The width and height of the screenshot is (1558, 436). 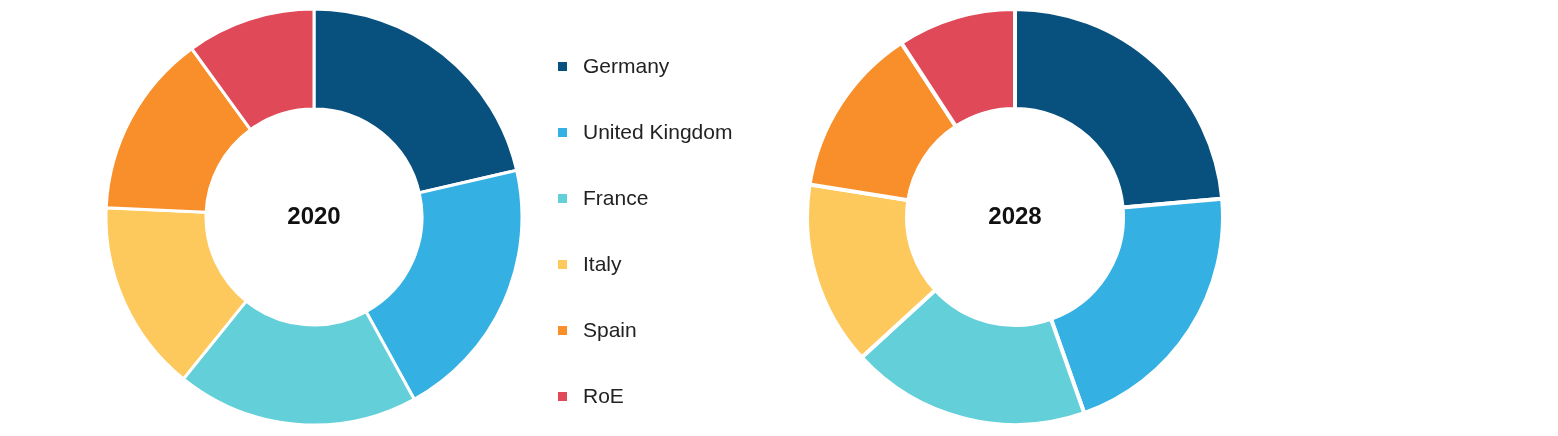 What do you see at coordinates (658, 131) in the screenshot?
I see `legend-label: United Kingdom` at bounding box center [658, 131].